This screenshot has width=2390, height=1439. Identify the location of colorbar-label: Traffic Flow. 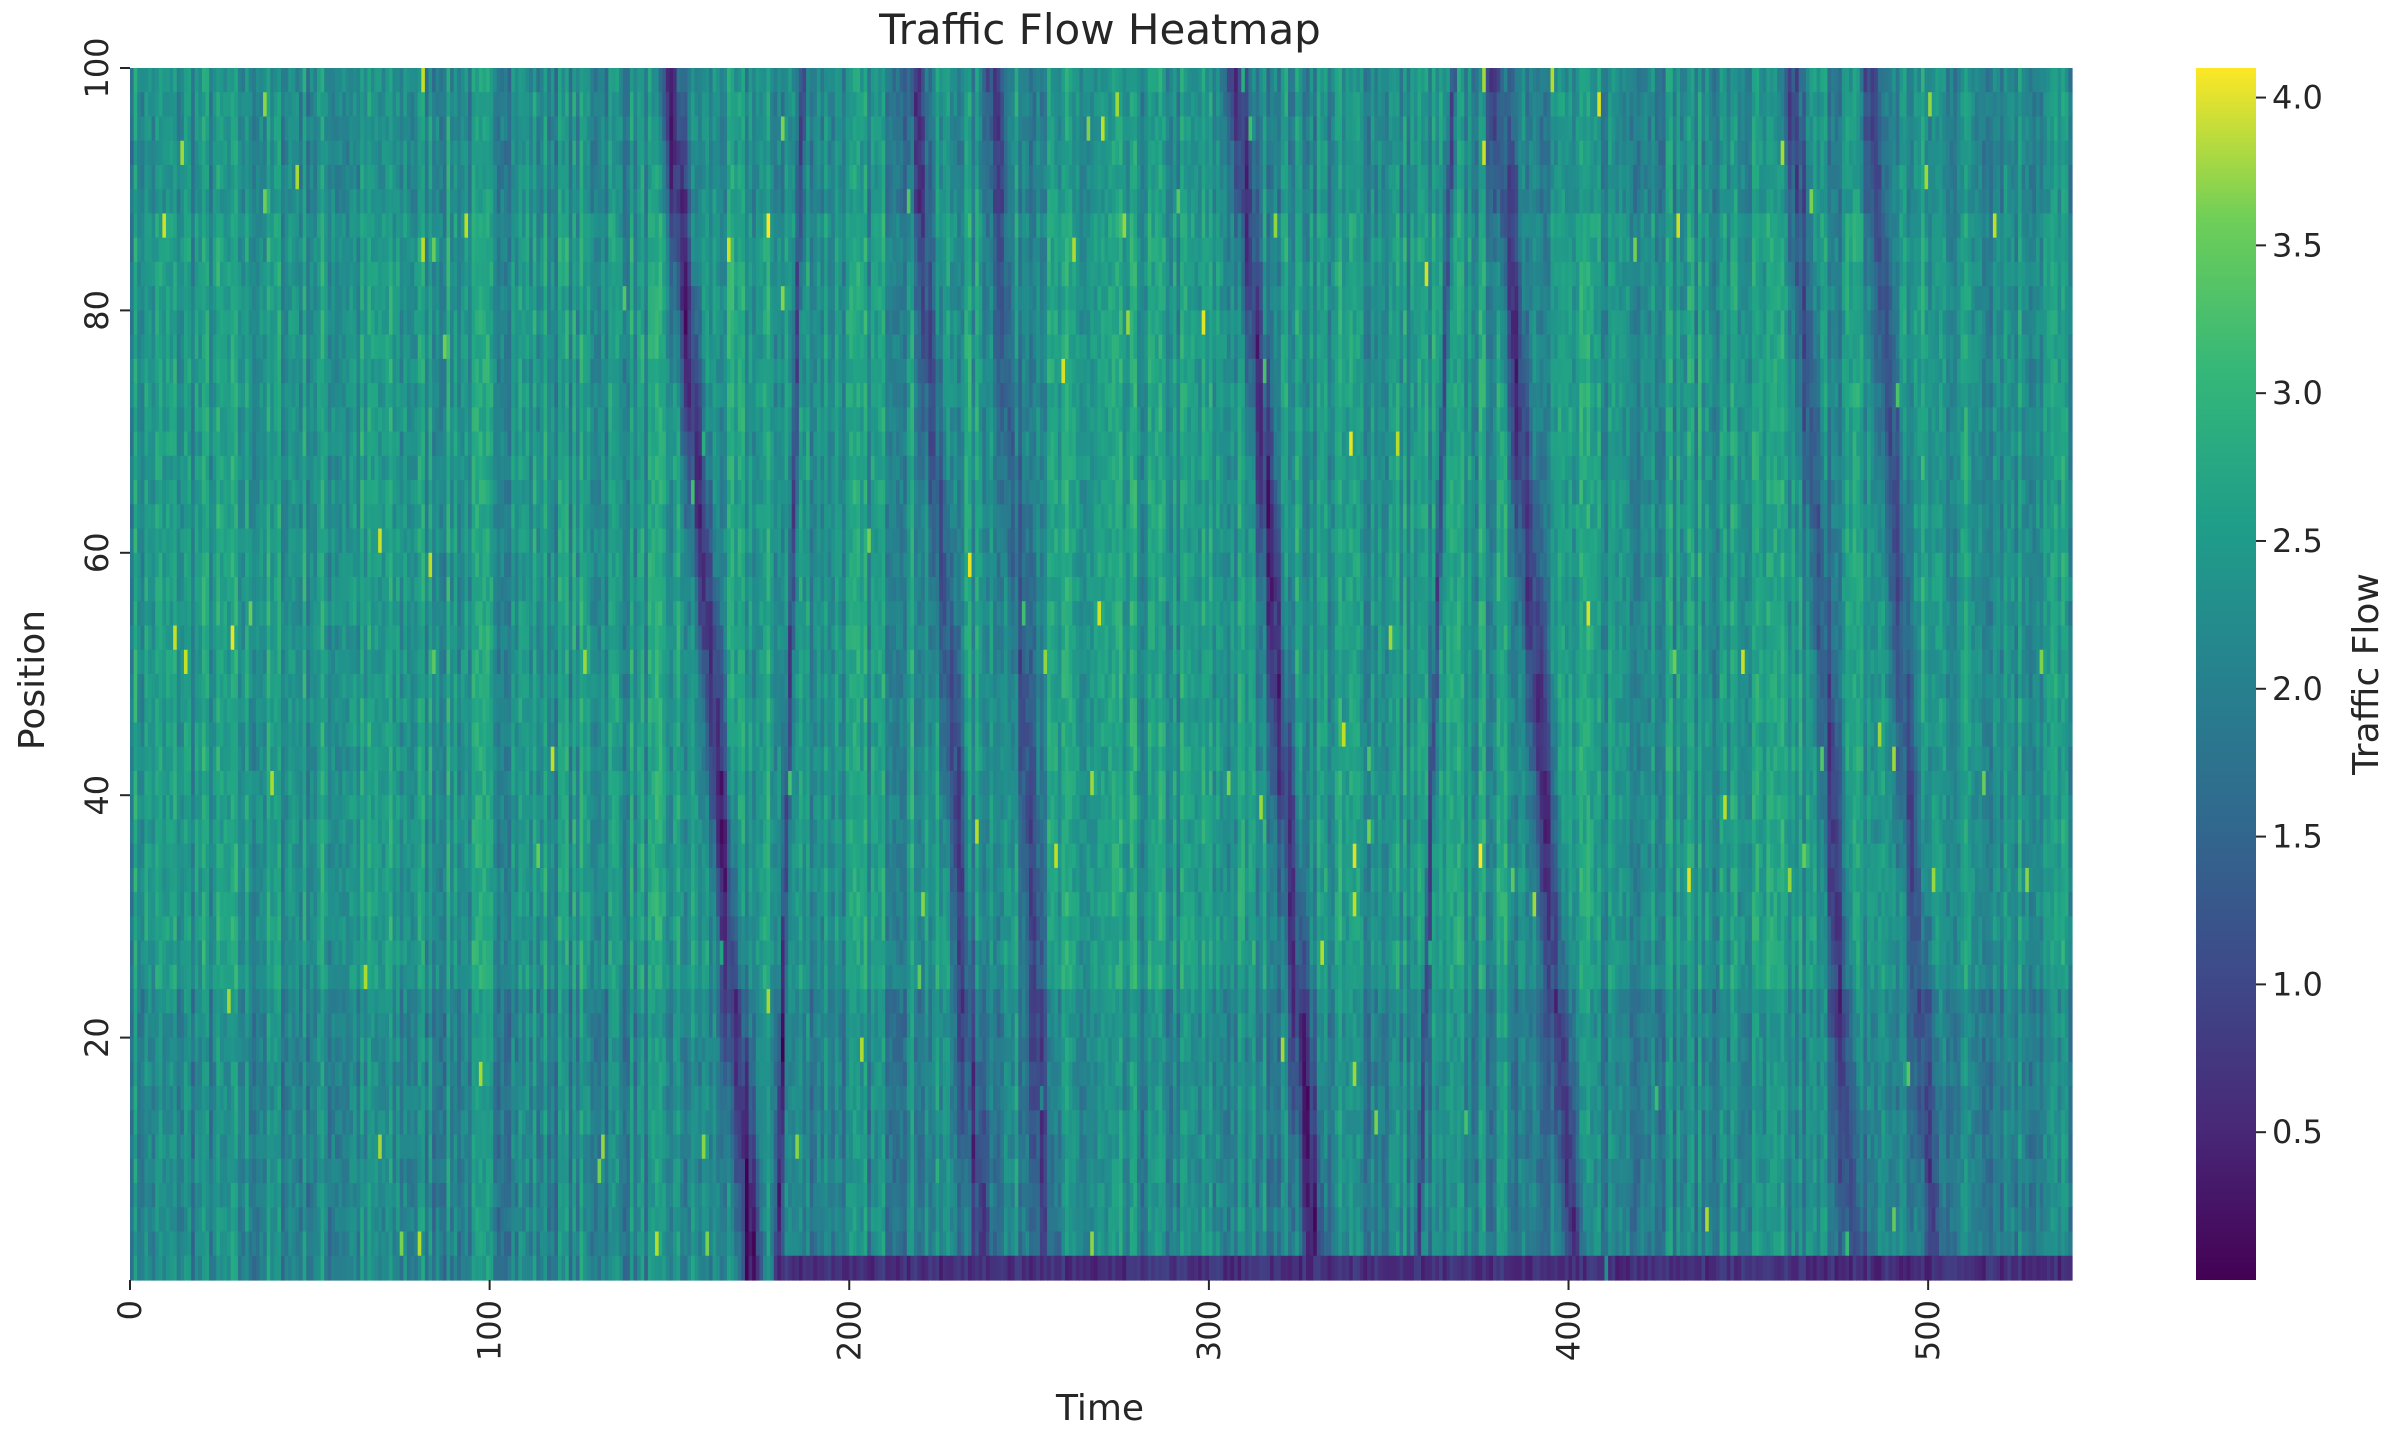
(2366, 674).